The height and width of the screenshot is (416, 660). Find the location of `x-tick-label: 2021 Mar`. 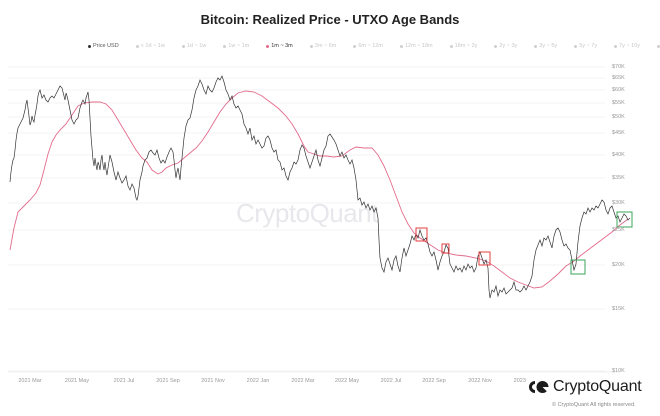

x-tick-label: 2021 Mar is located at coordinates (30, 381).